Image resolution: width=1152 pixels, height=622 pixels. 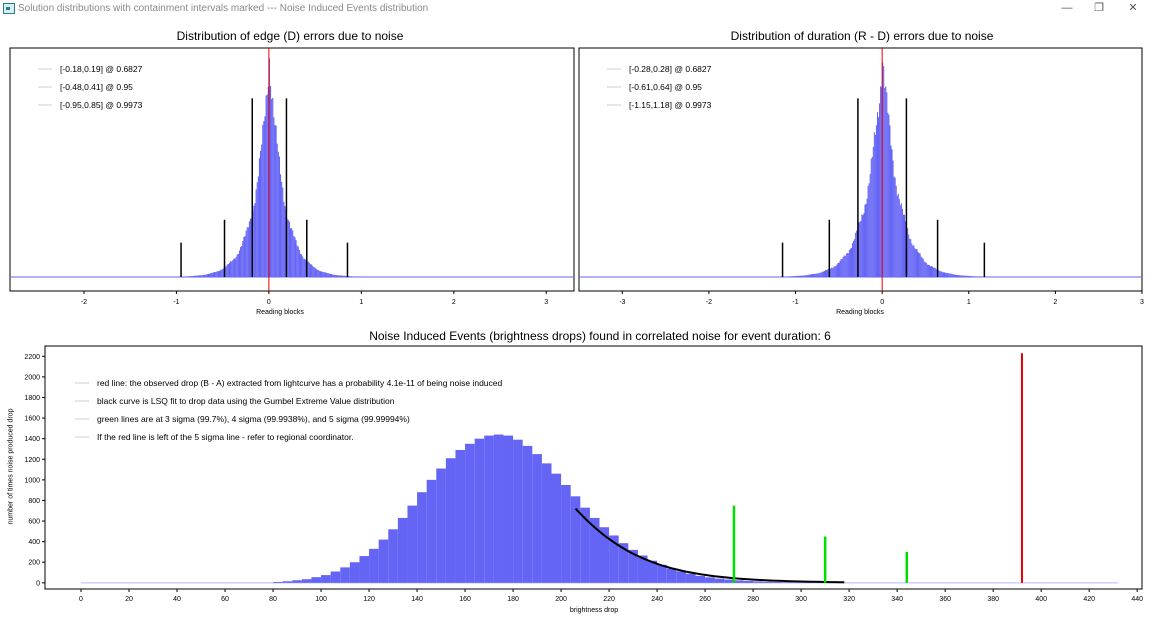 What do you see at coordinates (795, 302) in the screenshot?
I see `x-tick-label: -1` at bounding box center [795, 302].